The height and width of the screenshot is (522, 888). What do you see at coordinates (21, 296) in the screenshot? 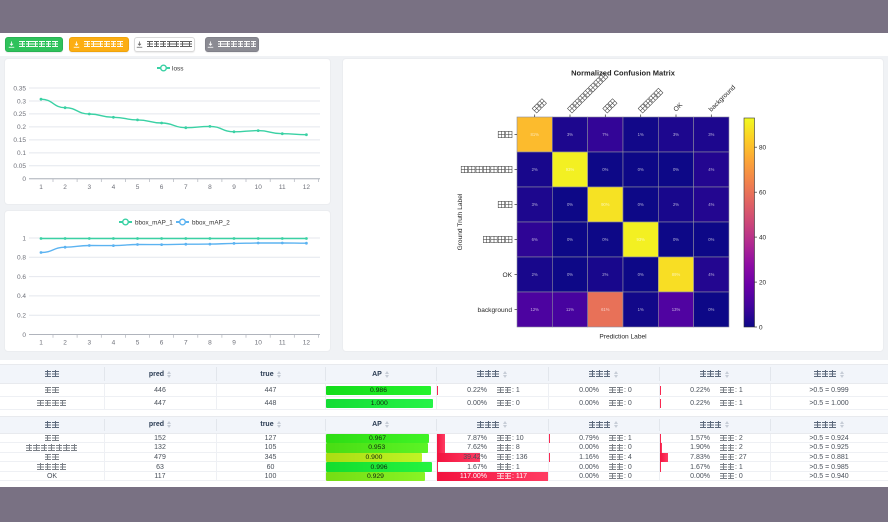
I see `svg-text: 0.4` at bounding box center [21, 296].